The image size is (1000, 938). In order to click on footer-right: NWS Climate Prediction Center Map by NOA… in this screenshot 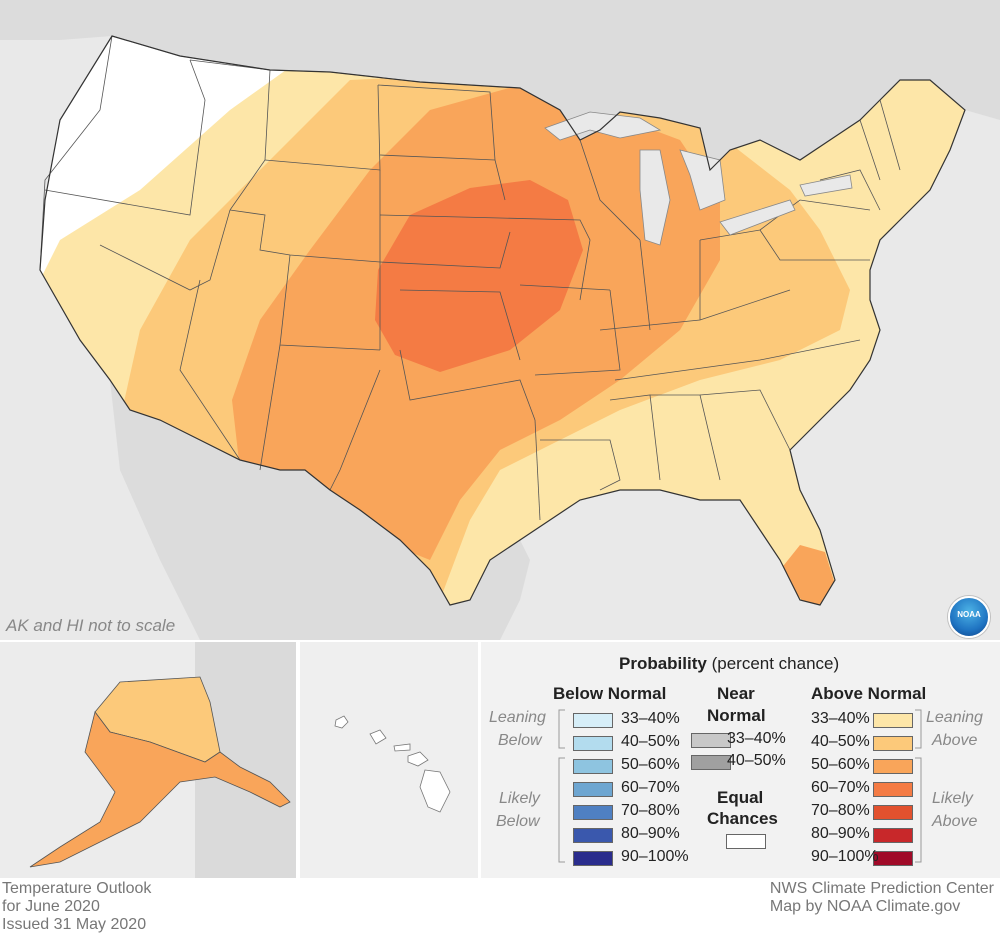, I will do `click(882, 898)`.